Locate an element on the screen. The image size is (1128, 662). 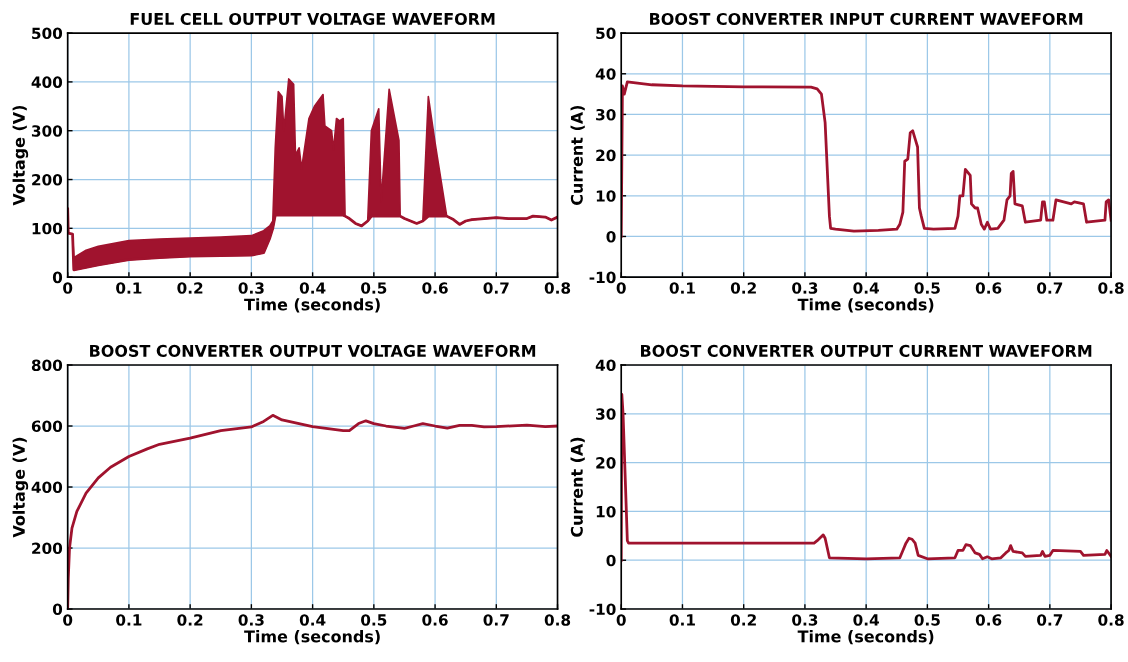
chart-title: BOOST CONVERTER OUTPUT CURRENT WAVEFORM is located at coordinates (866, 350).